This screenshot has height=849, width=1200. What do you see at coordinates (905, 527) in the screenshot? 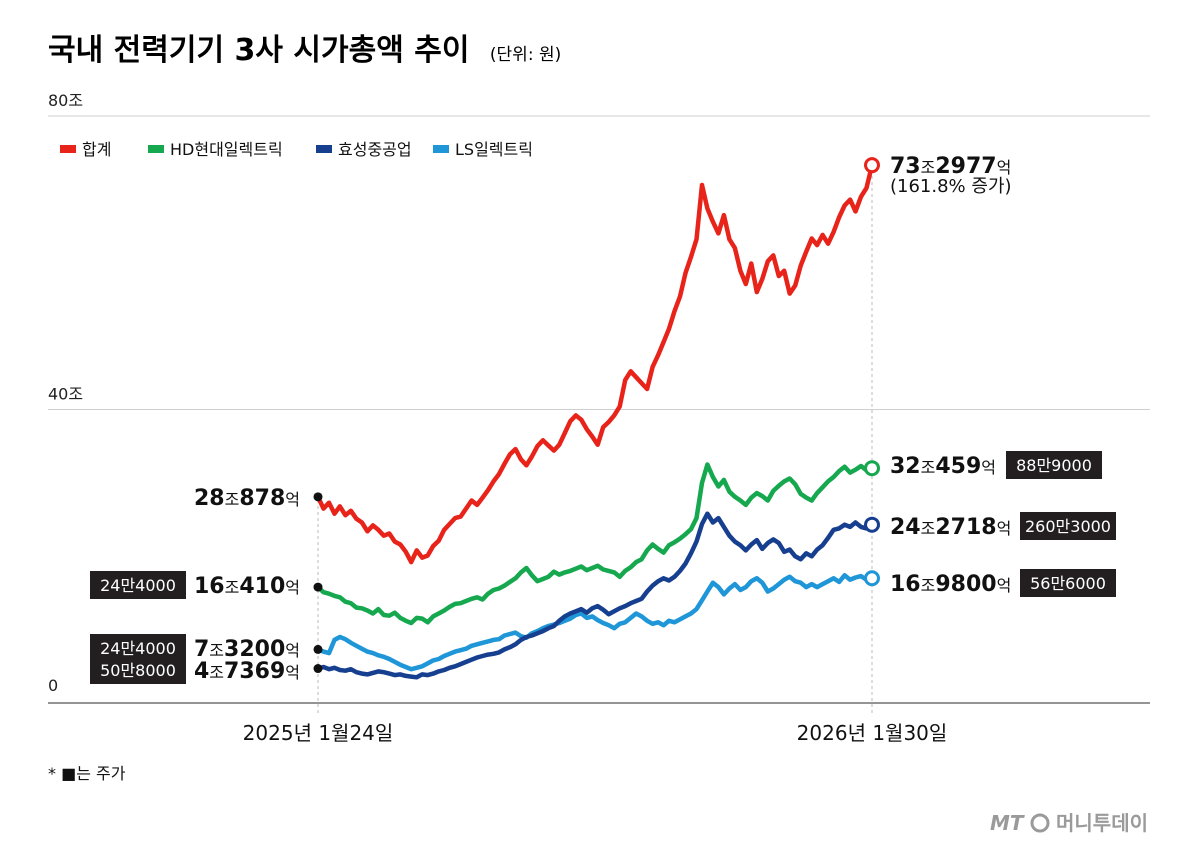
I see `end-label-part: 24` at bounding box center [905, 527].